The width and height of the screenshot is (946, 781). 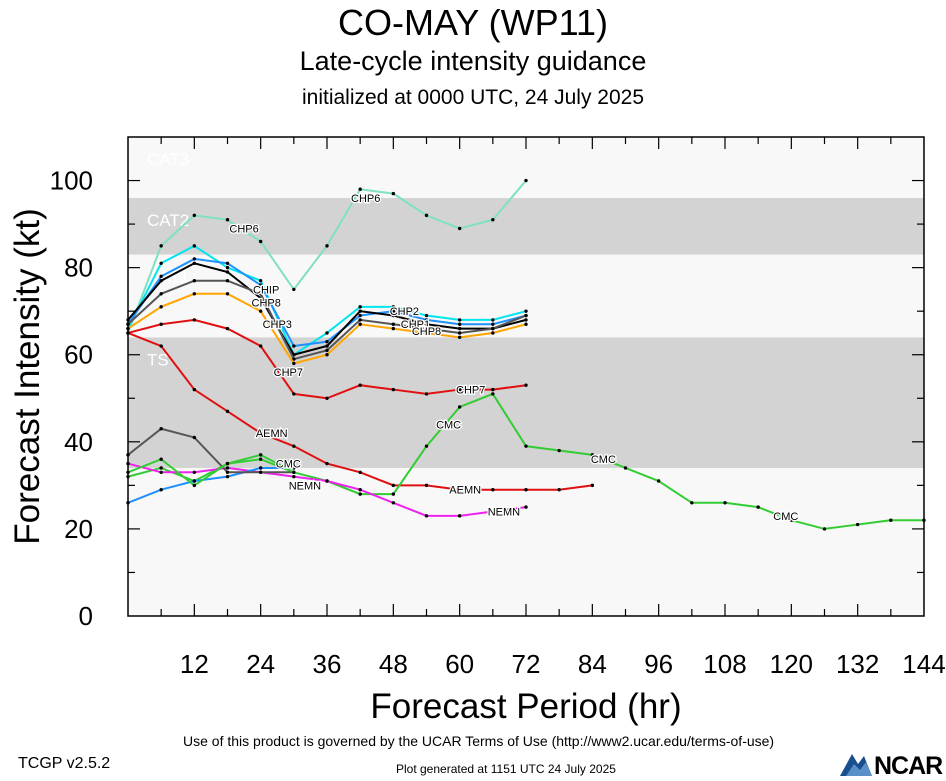 What do you see at coordinates (211, 470) in the screenshot?
I see `series-line-hmon` at bounding box center [211, 470].